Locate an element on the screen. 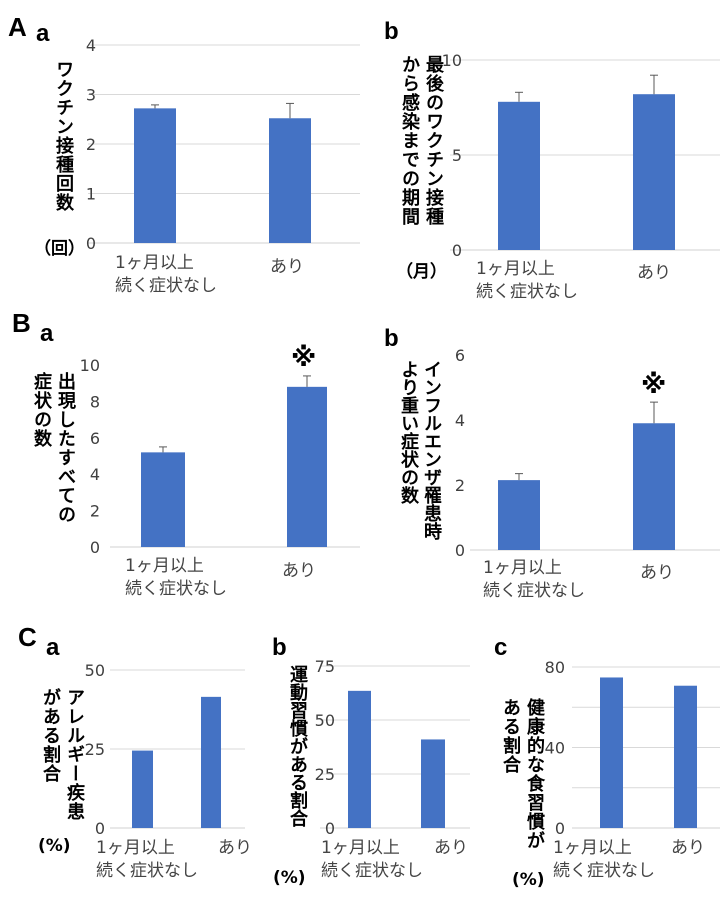  panel-label-C: C is located at coordinates (27, 637).